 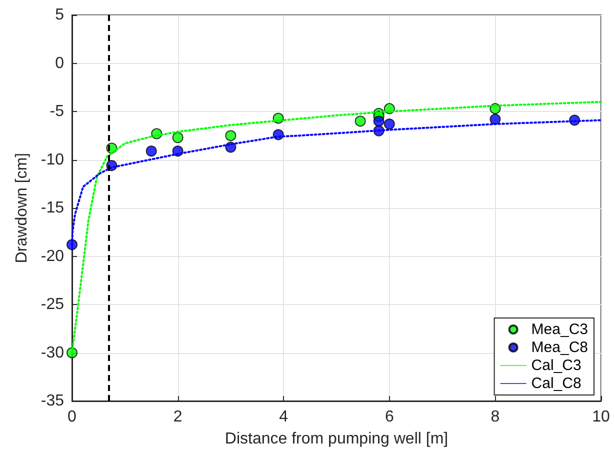 I want to click on legend-label: Mea_C8, so click(x=559, y=347).